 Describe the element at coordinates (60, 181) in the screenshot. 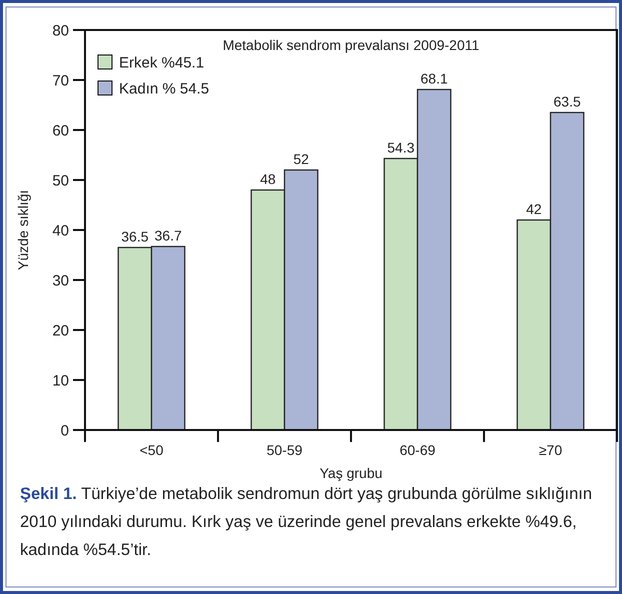

I see `y-tick-label: 50` at that location.